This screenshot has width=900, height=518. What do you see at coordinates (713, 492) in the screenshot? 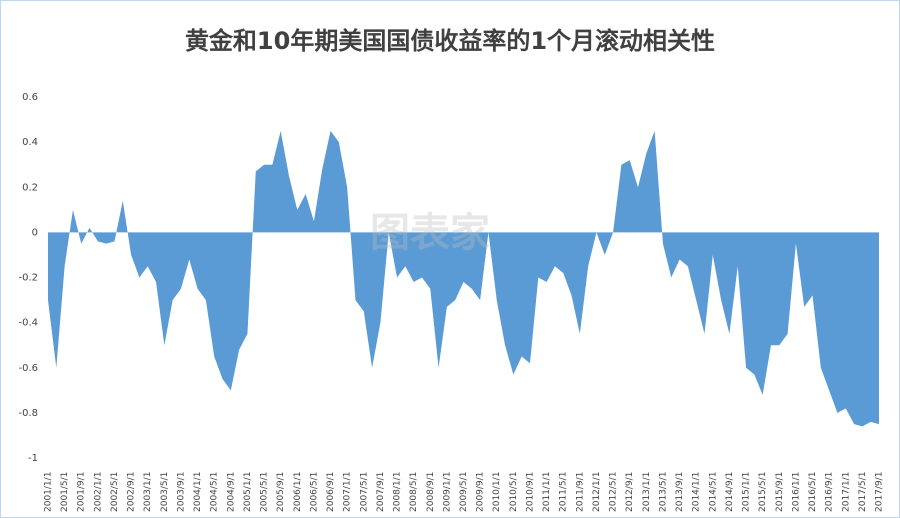
I see `x-tick-label: 2014/5/1` at bounding box center [713, 492].